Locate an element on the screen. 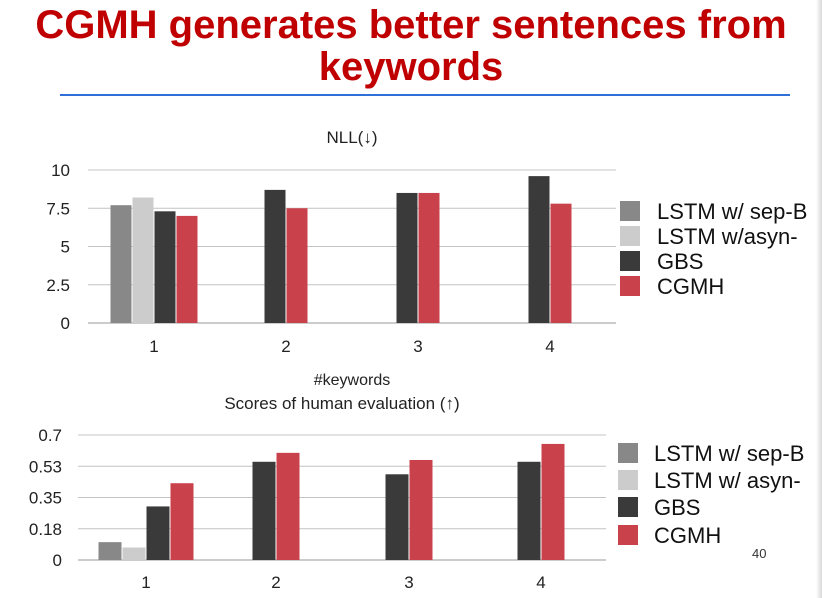  legend-label: LSTM w/ asyn- is located at coordinates (727, 480).